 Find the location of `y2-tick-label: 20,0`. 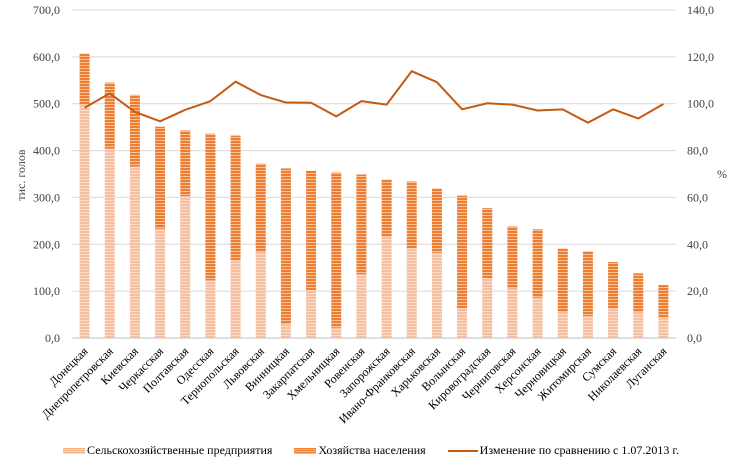

y2-tick-label: 20,0 is located at coordinates (697, 291).